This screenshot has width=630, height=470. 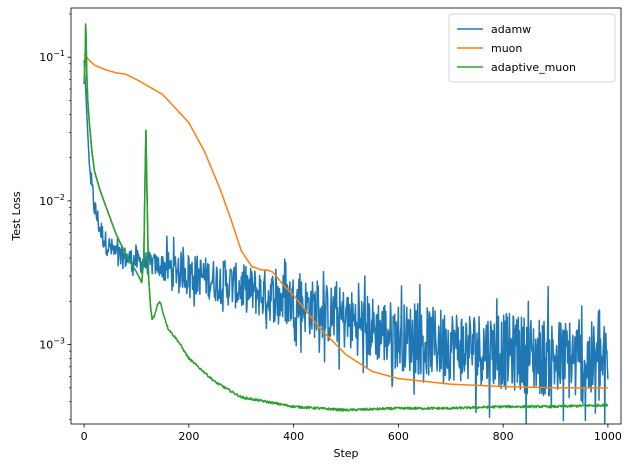 I want to click on y-tick-label: 10⁻³, so click(x=52, y=344).